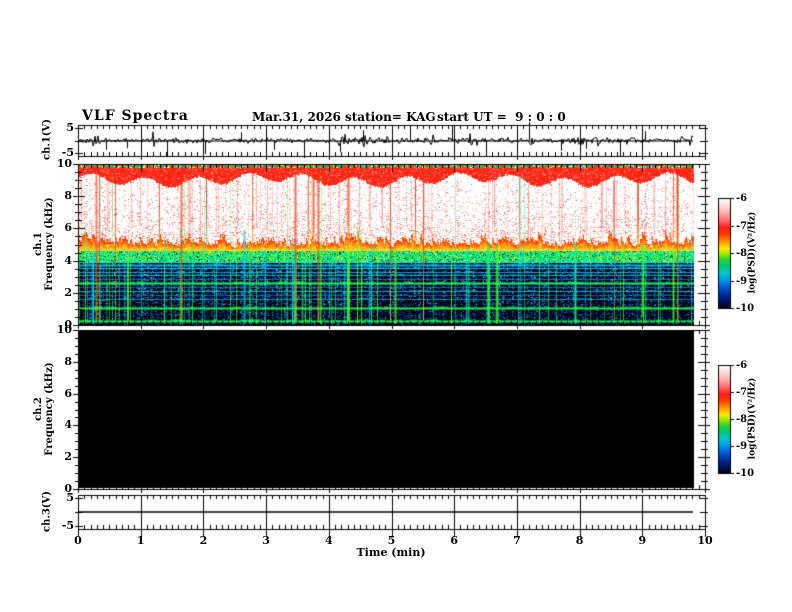  Describe the element at coordinates (38, 244) in the screenshot. I see `ch1-label-line1: ch.1` at that location.